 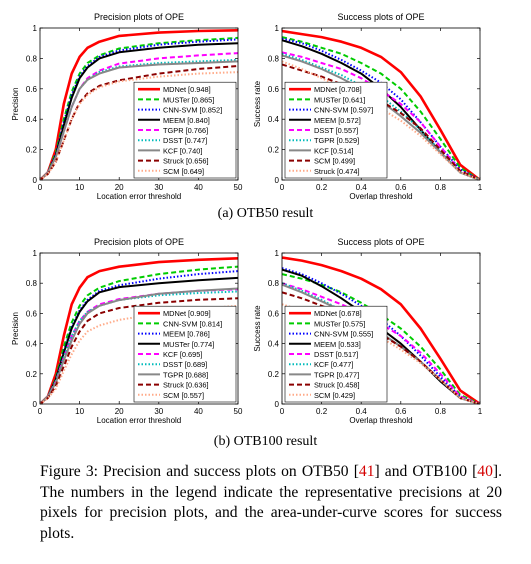 I want to click on legend-label-9: Struck [0.474], so click(x=337, y=171).